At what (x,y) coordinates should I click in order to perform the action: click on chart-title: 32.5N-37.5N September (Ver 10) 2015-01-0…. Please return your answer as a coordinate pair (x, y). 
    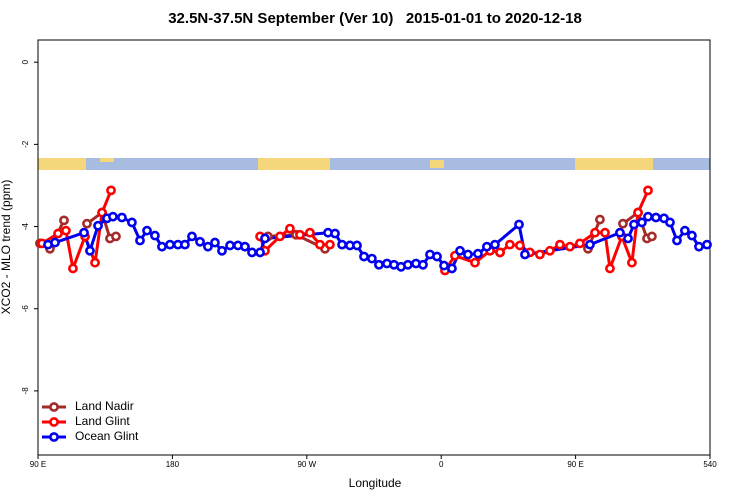
    Looking at the image, I should click on (375, 18).